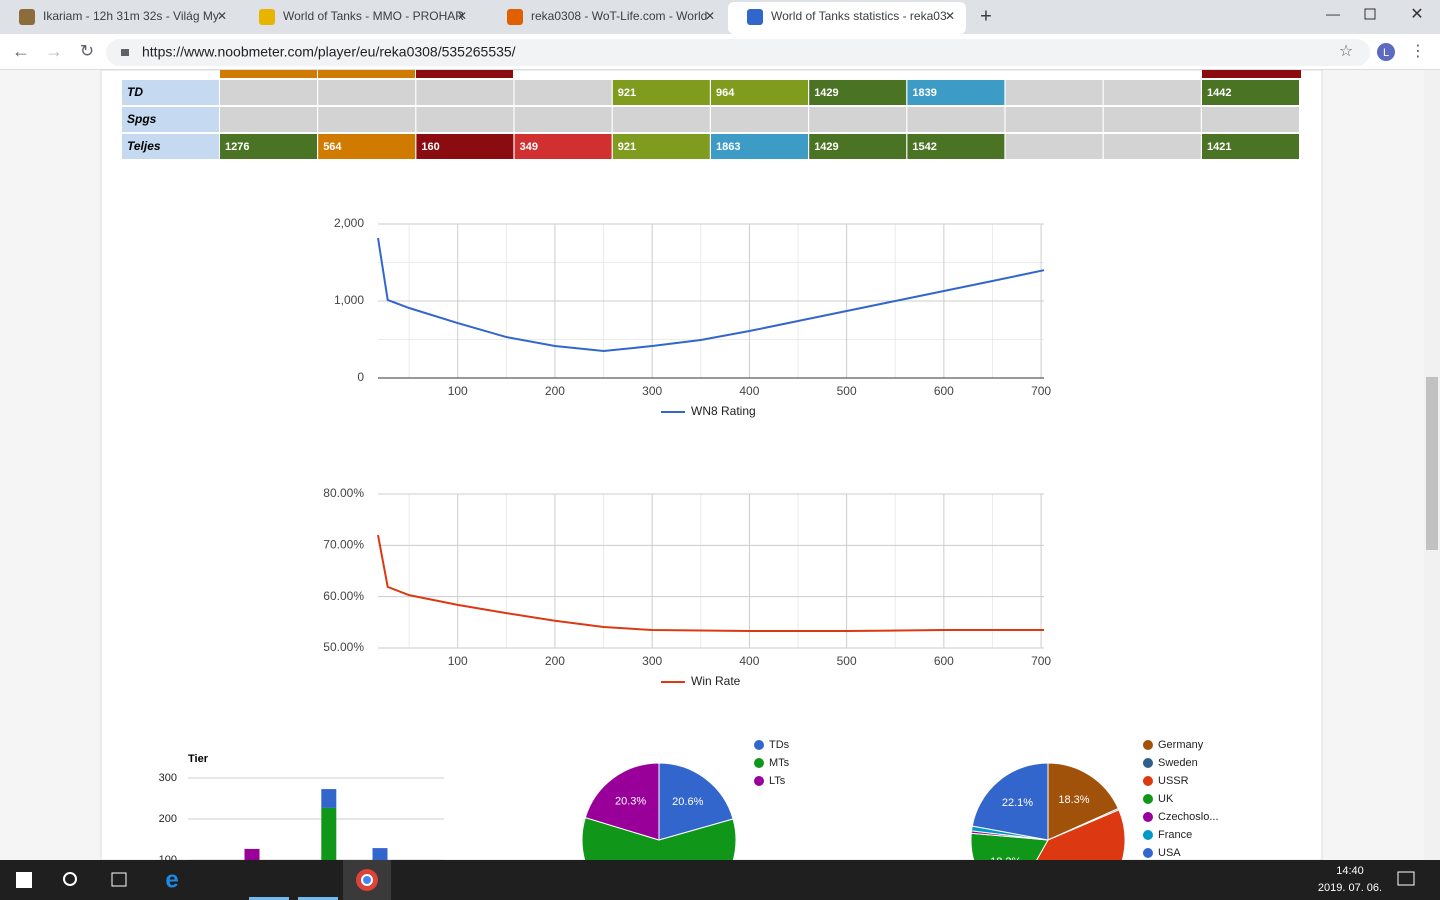 This screenshot has height=900, width=1440. What do you see at coordinates (777, 781) in the screenshot?
I see `legend-label: LTs` at bounding box center [777, 781].